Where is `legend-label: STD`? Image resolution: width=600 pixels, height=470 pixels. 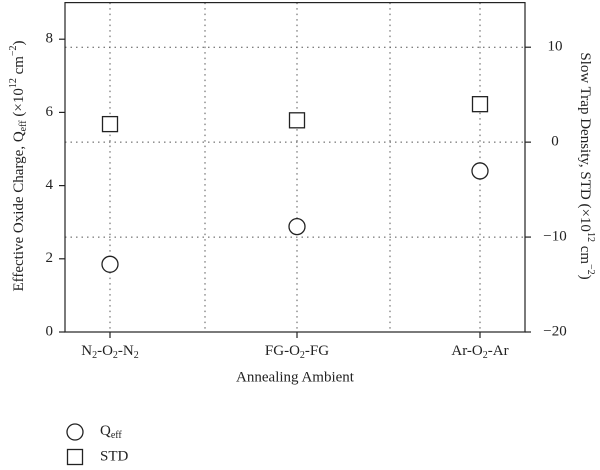 legend-label: STD is located at coordinates (114, 456).